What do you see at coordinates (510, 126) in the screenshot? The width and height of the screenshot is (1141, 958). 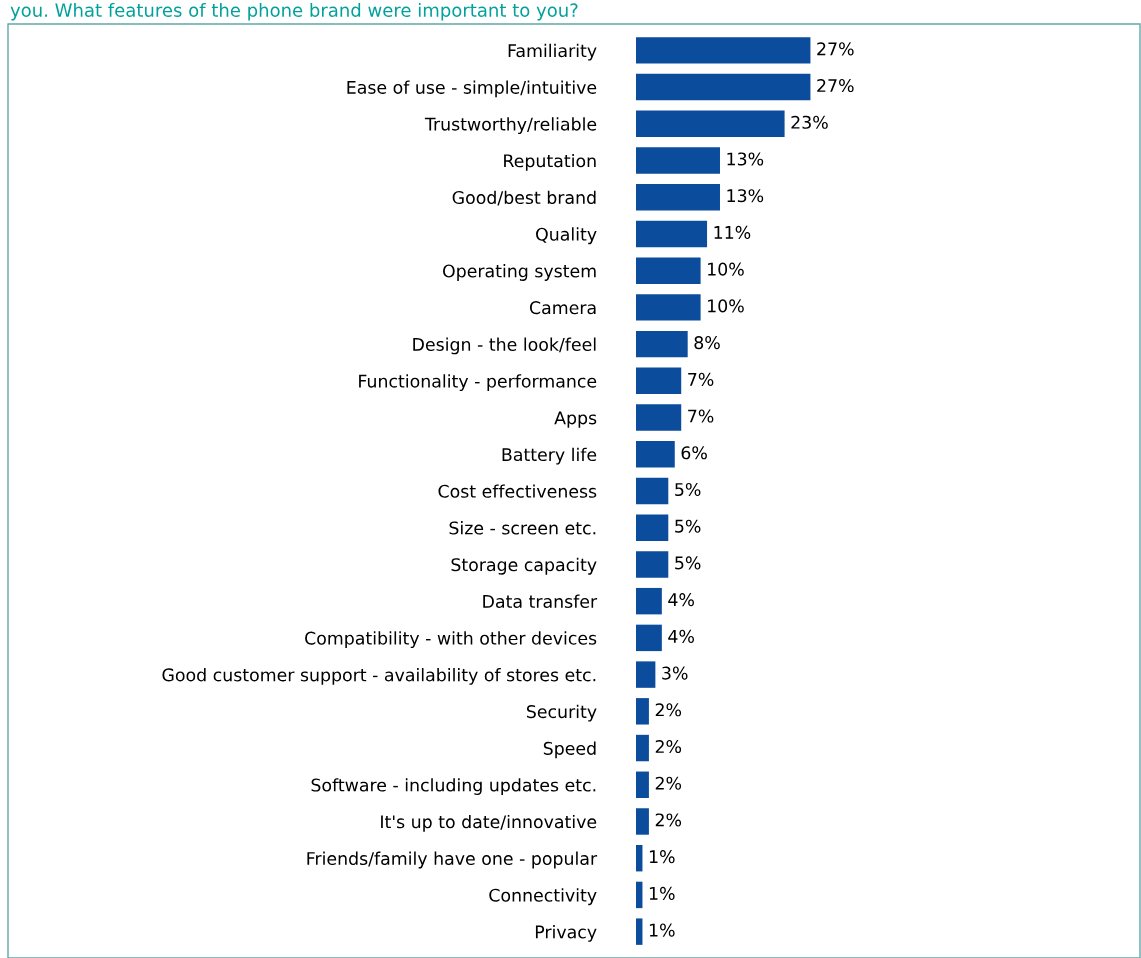 I see `y-tick-label: Trustworthy/reliable` at bounding box center [510, 126].